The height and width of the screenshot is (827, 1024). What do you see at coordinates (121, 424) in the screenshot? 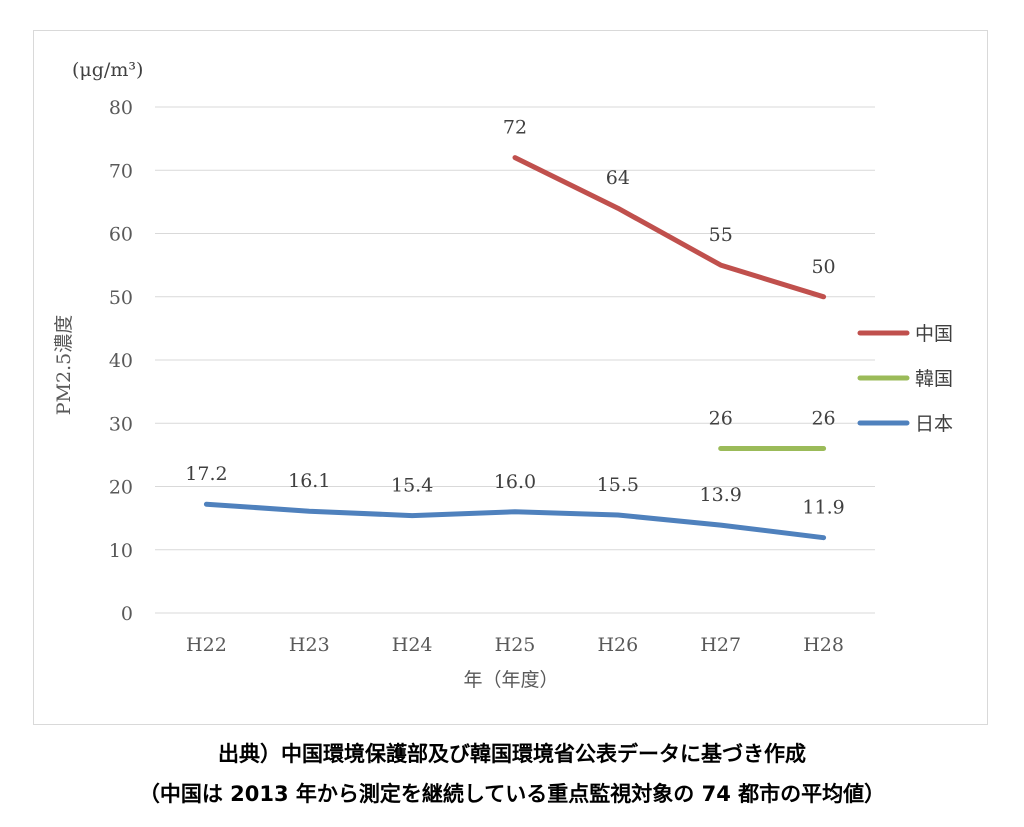
I see `y-tick-label: 30` at bounding box center [121, 424].